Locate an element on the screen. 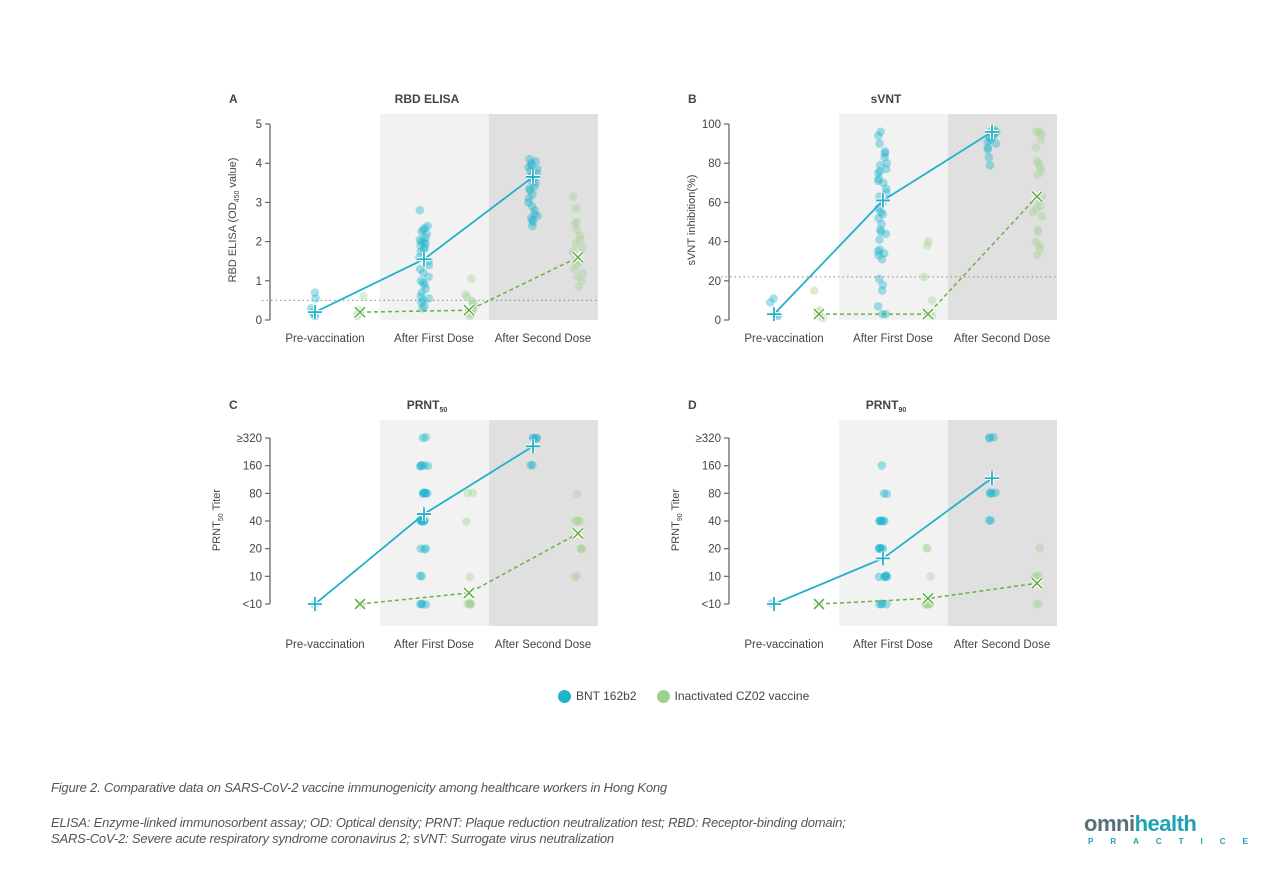 The height and width of the screenshot is (892, 1267). panel-title: RBD ELISA is located at coordinates (427, 99).